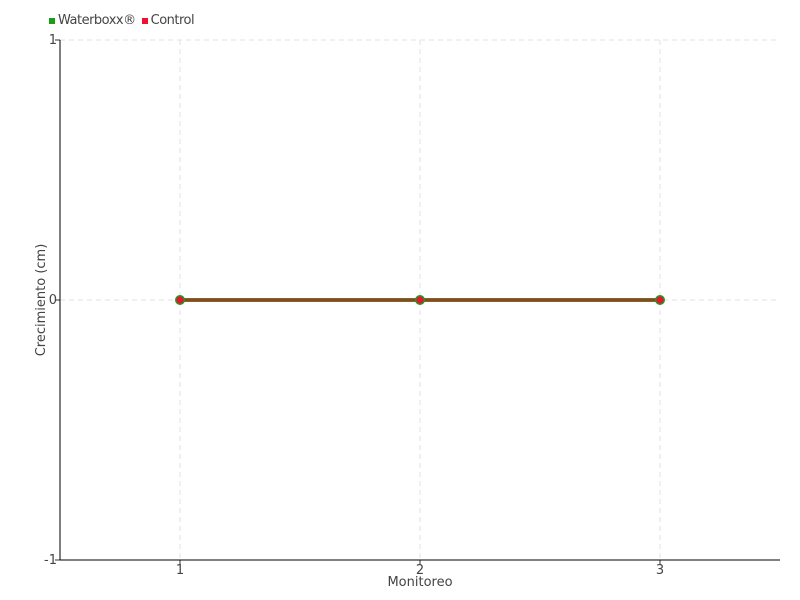 The height and width of the screenshot is (600, 800). Describe the element at coordinates (41, 300) in the screenshot. I see `y-axis-label: Crecimiento (cm)` at that location.